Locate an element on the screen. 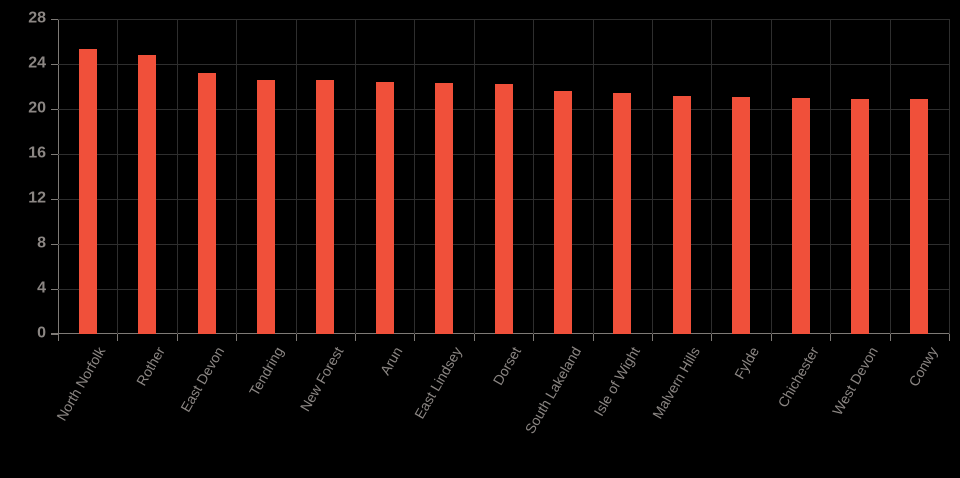  x-category-label: East Devon is located at coordinates (202, 379).